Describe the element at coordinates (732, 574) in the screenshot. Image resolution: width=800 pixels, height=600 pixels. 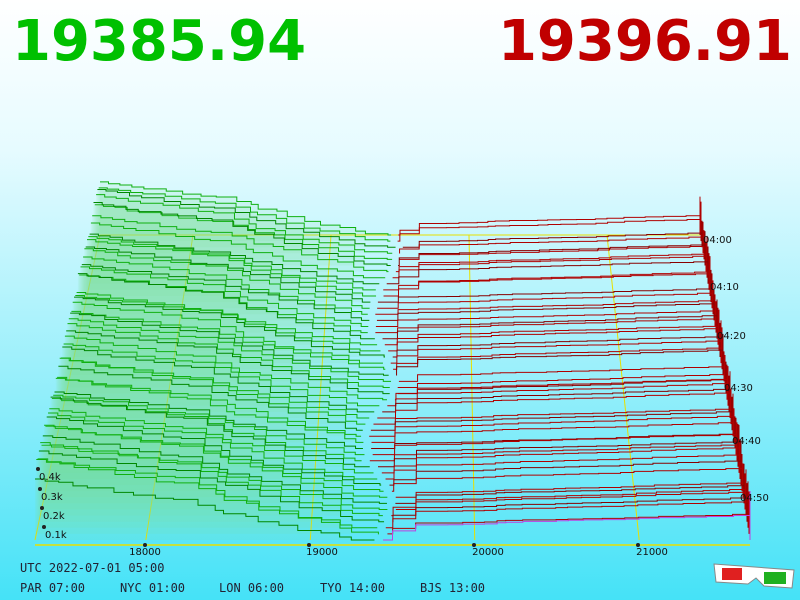
I see `lens-red` at that location.